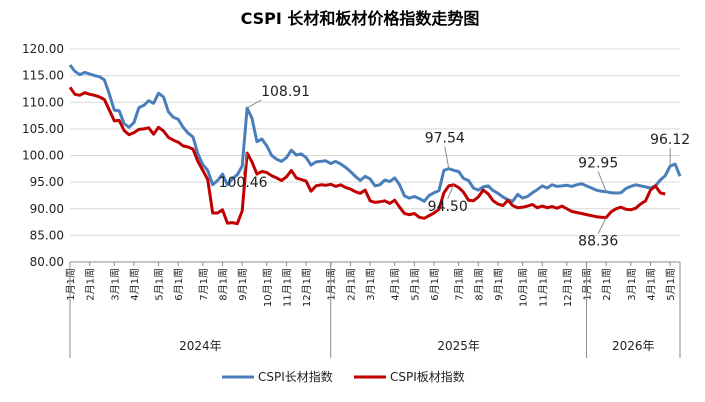  Describe the element at coordinates (670, 140) in the screenshot. I see `data-label: 96.12` at that location.